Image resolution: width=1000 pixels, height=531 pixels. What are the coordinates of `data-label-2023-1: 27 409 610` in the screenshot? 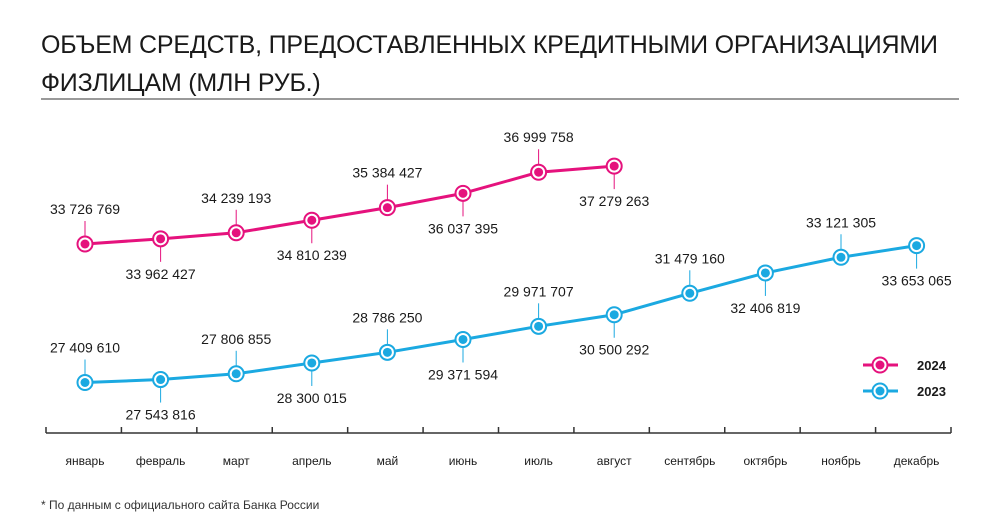 It's located at (85, 348).